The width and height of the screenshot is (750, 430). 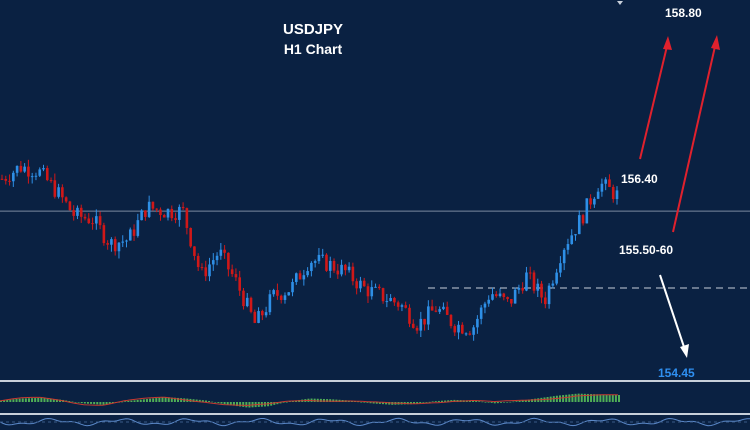 What do you see at coordinates (313, 49) in the screenshot?
I see `chart-subtitle: H1 Chart` at bounding box center [313, 49].